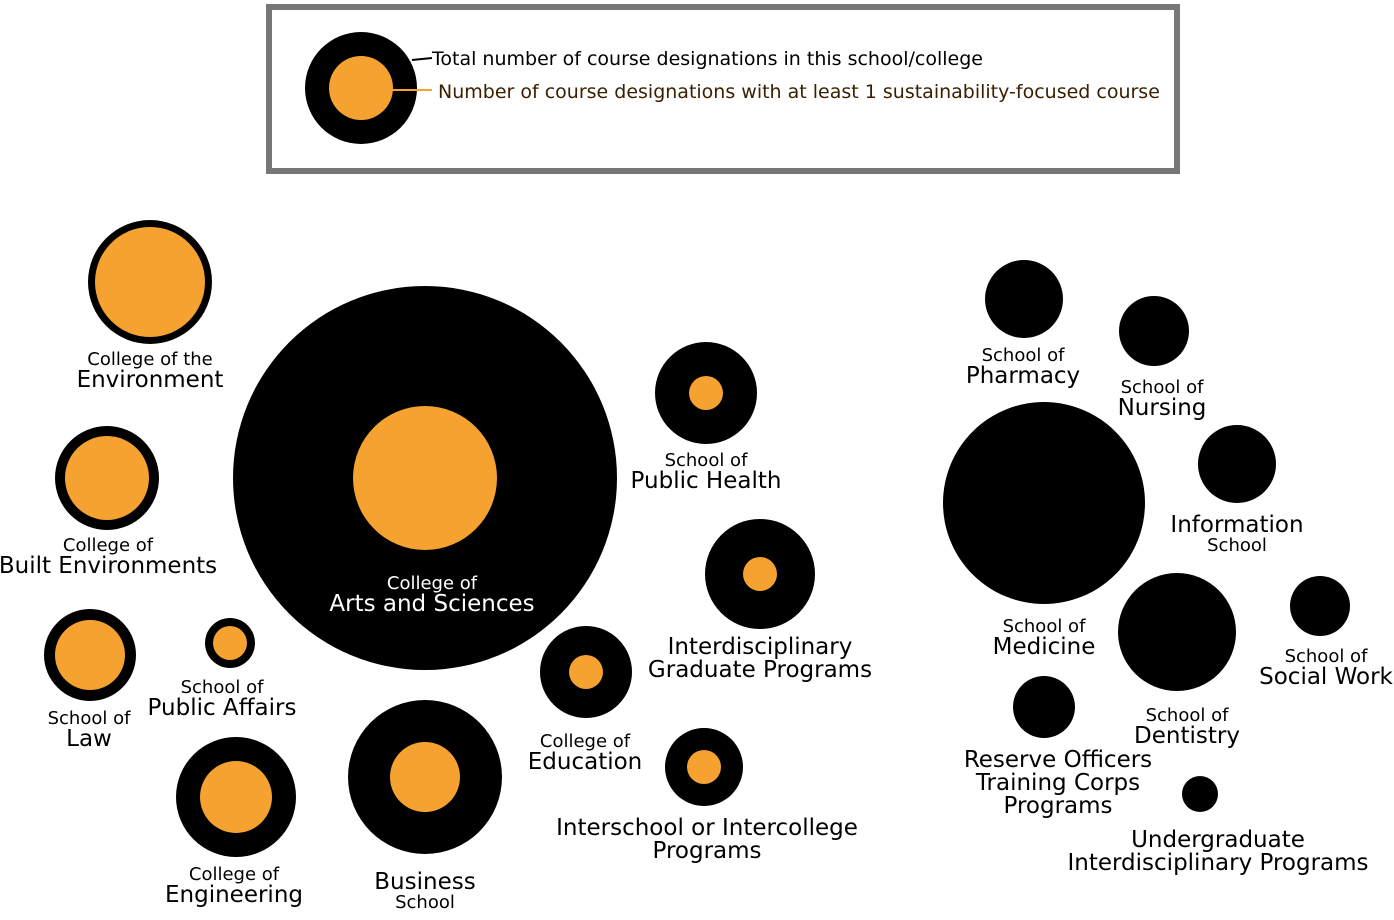 Image resolution: width=1394 pixels, height=920 pixels. What do you see at coordinates (1162, 408) in the screenshot?
I see `label-line-2: Nursing` at bounding box center [1162, 408].